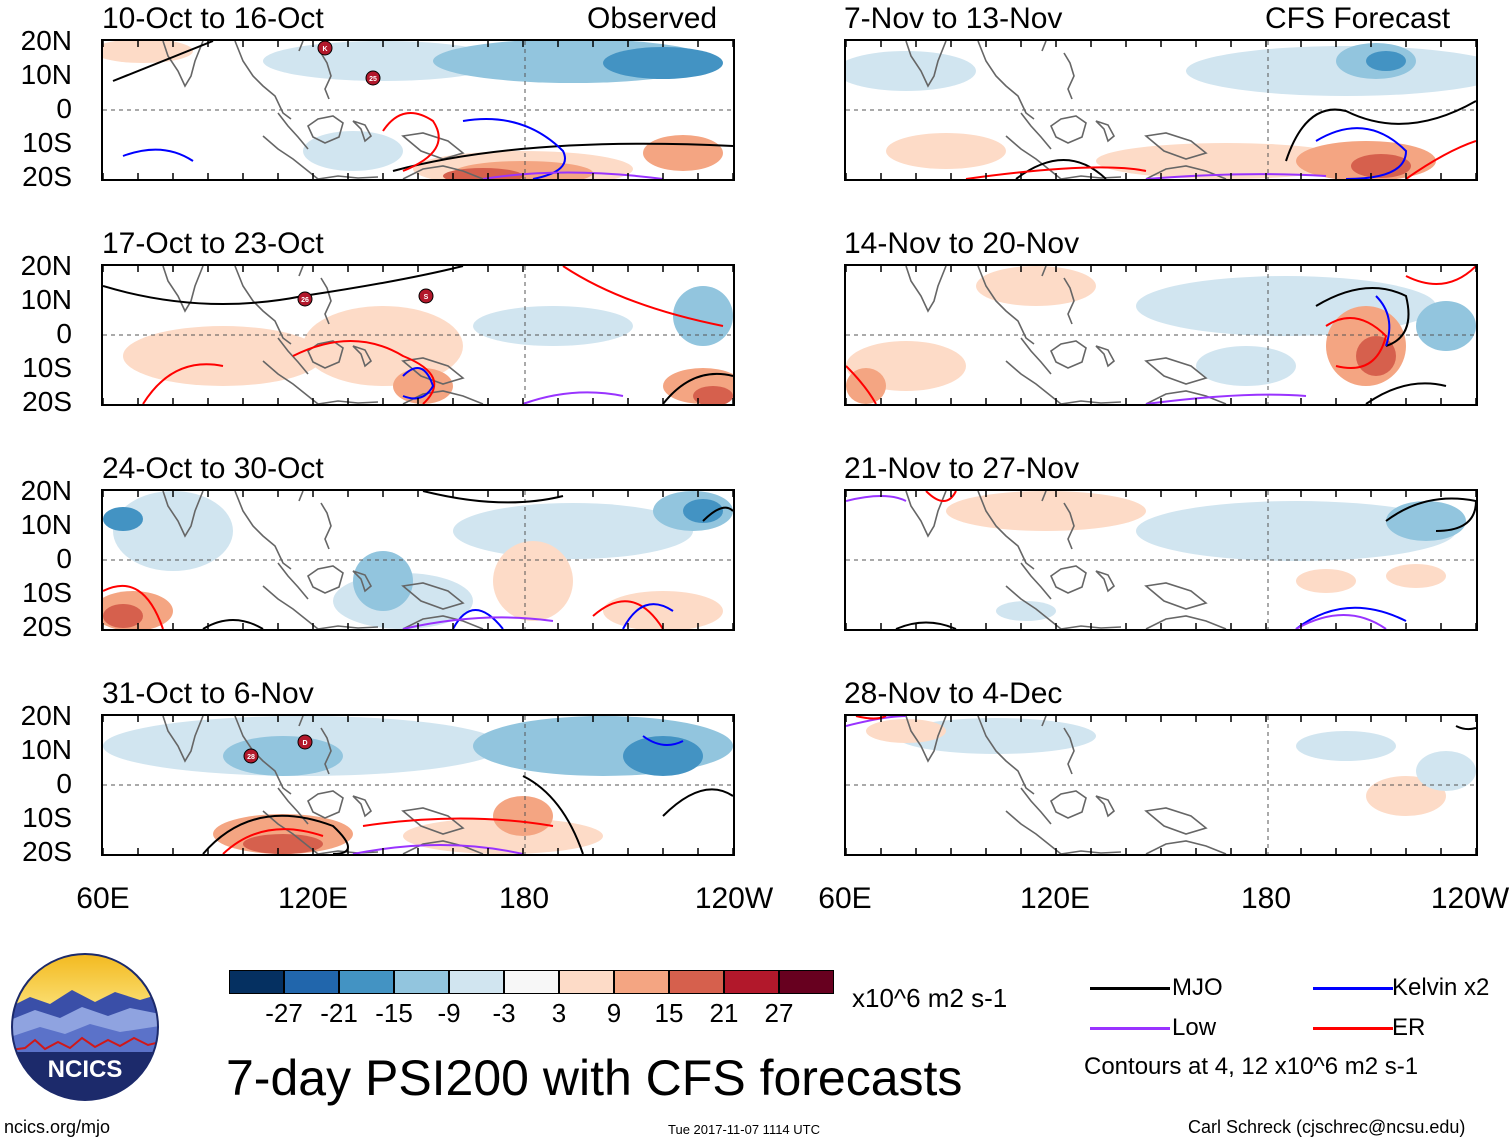 The image size is (1510, 1142). What do you see at coordinates (930, 998) in the screenshot?
I see `units-label: x10^6 m2 s-1` at bounding box center [930, 998].